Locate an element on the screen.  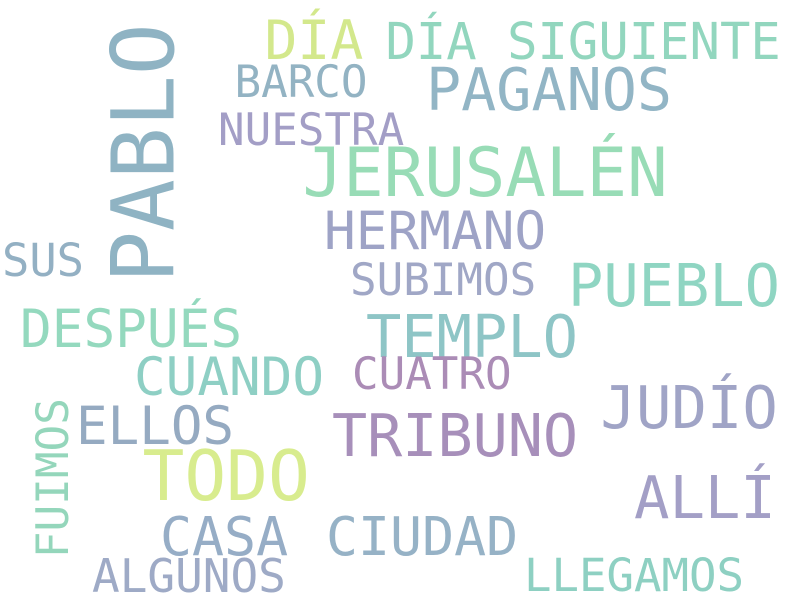
word-despues: DESPUÉS is located at coordinates (131, 329).